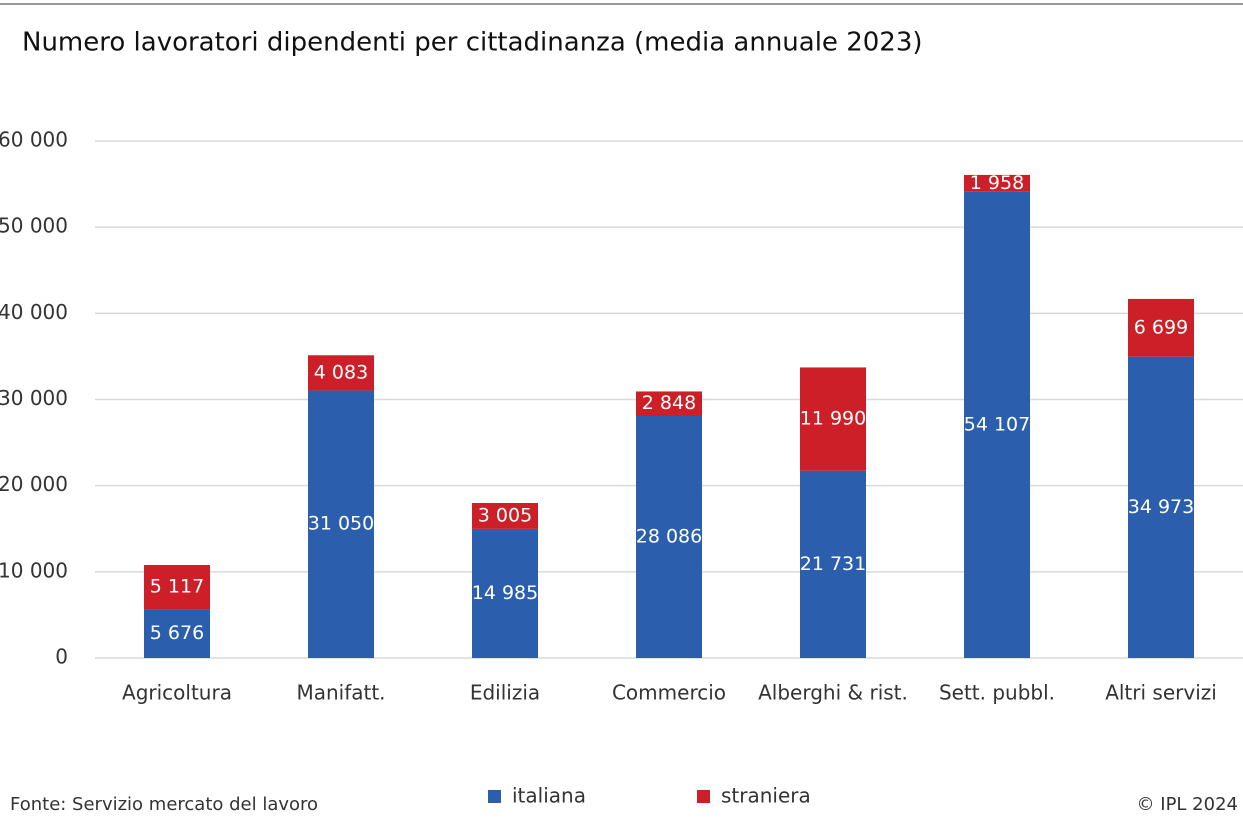 The height and width of the screenshot is (833, 1243). I want to click on data-label: 3 005, so click(505, 515).